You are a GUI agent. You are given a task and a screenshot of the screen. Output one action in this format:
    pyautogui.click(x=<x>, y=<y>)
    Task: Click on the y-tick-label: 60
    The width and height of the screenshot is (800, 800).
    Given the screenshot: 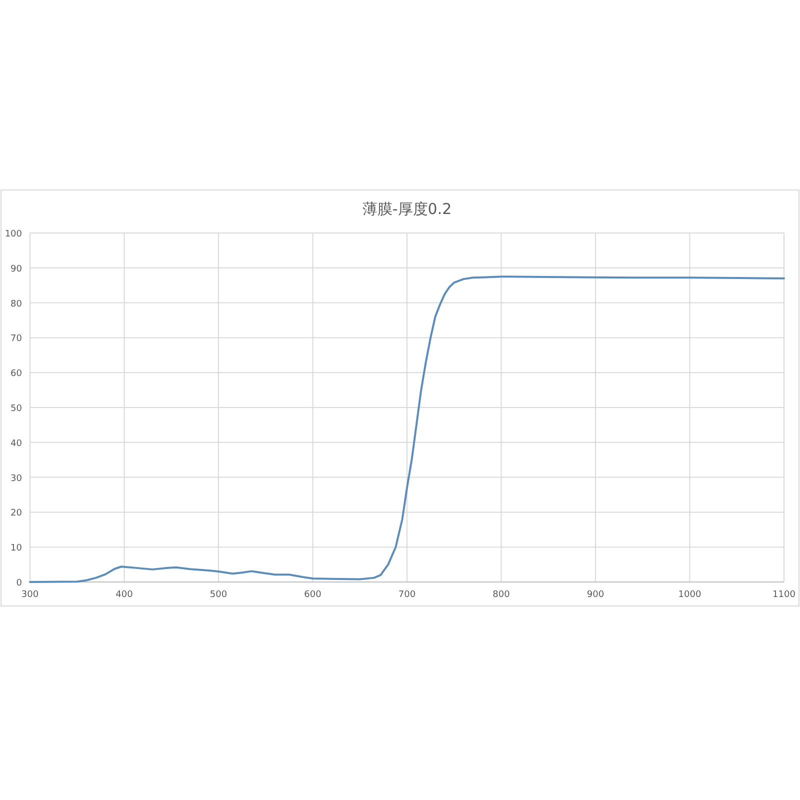 What is the action you would take?
    pyautogui.click(x=16, y=374)
    